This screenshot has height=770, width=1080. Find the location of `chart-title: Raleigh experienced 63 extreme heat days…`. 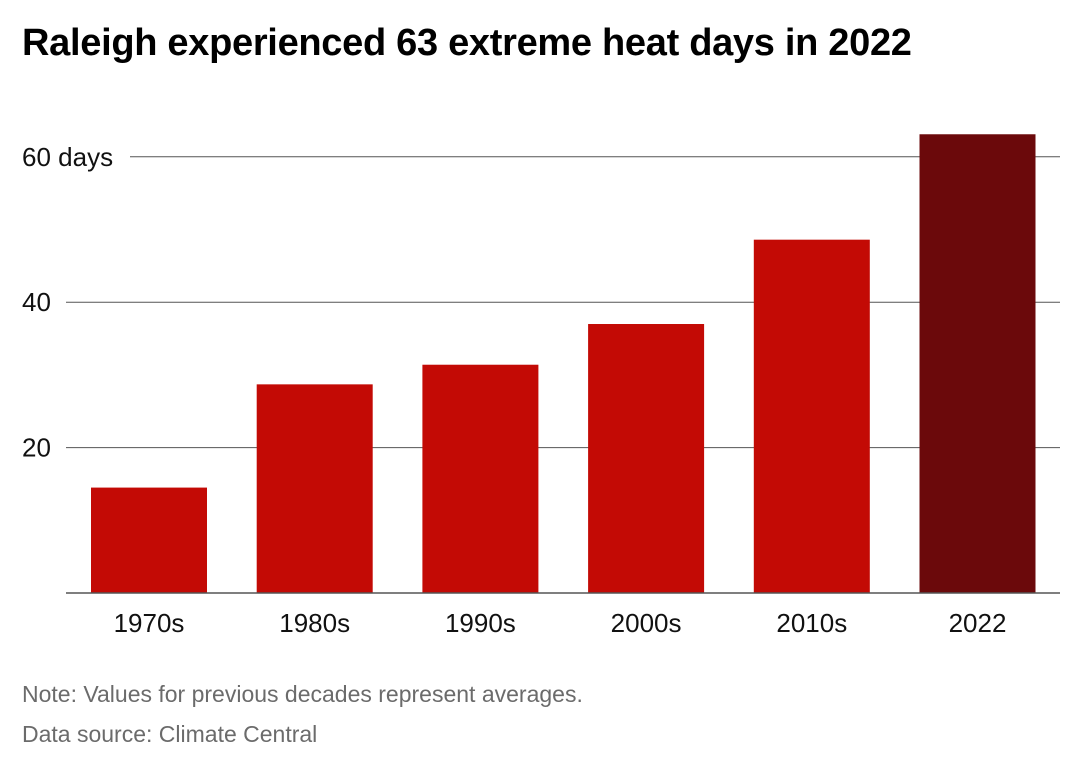

chart-title: Raleigh experienced 63 extreme heat days… is located at coordinates (467, 43).